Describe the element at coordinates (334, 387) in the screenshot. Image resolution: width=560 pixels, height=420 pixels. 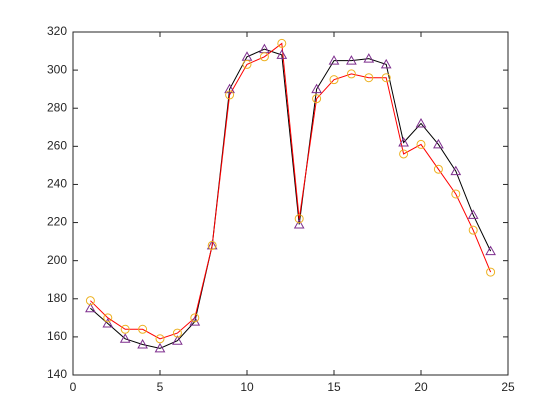
I see `x-tick-label: 15` at that location.